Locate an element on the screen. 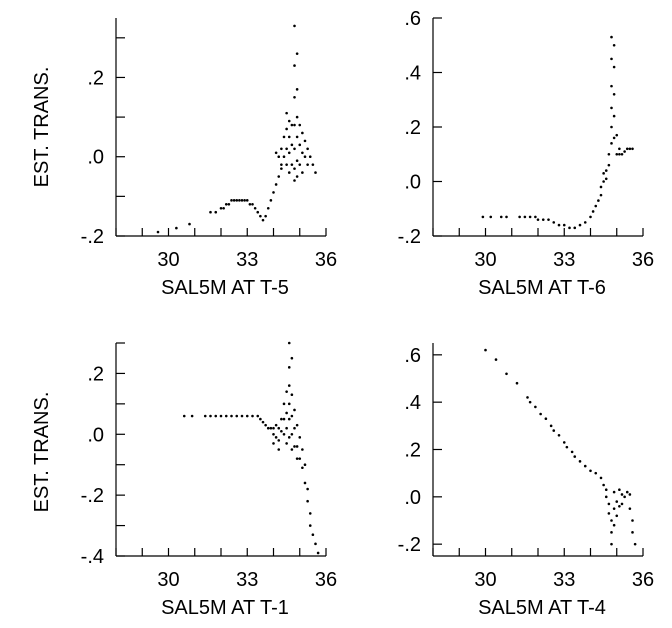  y-tick-label: .4 is located at coordinates (412, 74).